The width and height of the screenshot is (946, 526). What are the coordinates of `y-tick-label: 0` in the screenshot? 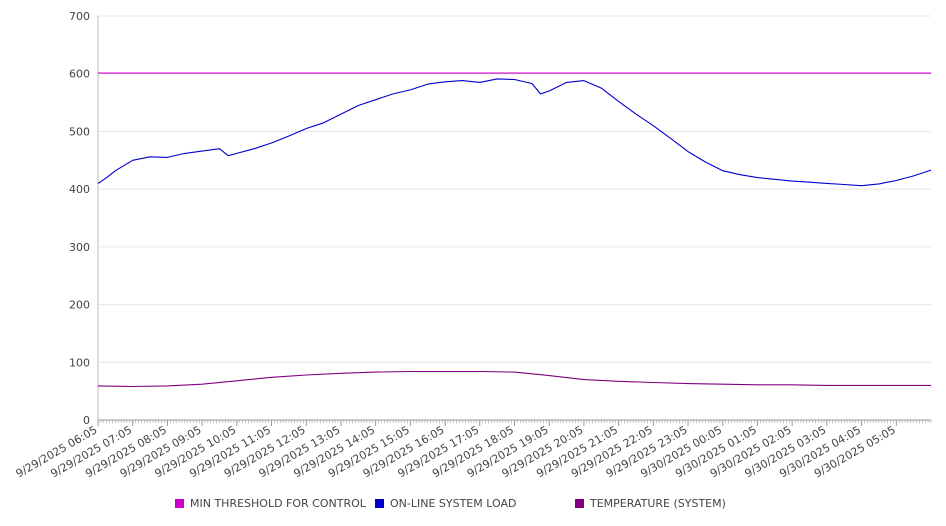 It's located at (86, 420).